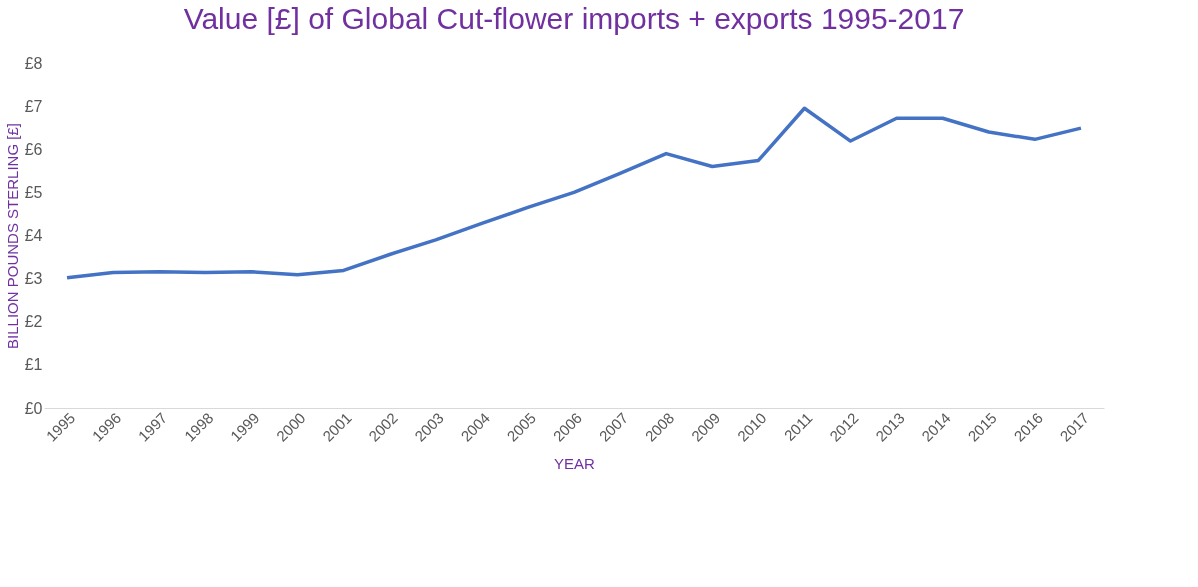  I want to click on y-tick-label: £1, so click(33, 365).